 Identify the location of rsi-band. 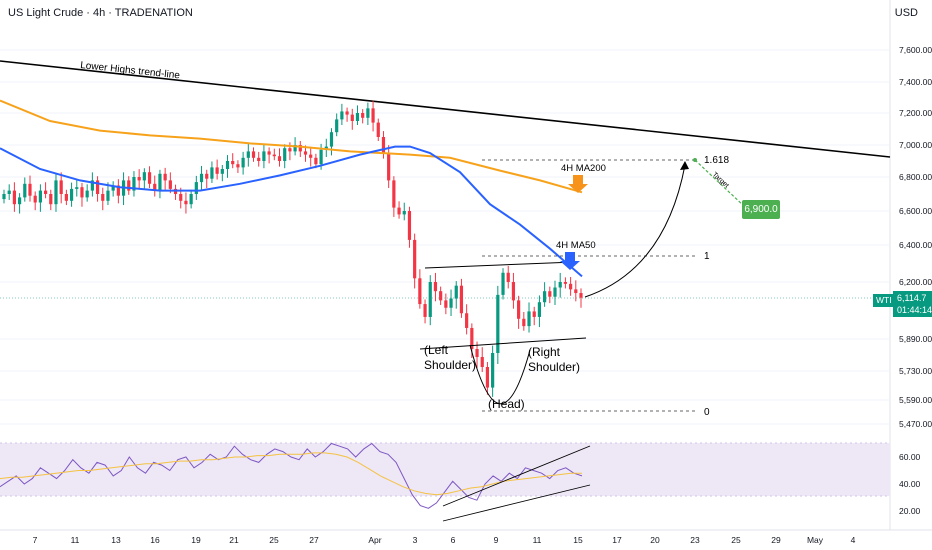
(445, 469).